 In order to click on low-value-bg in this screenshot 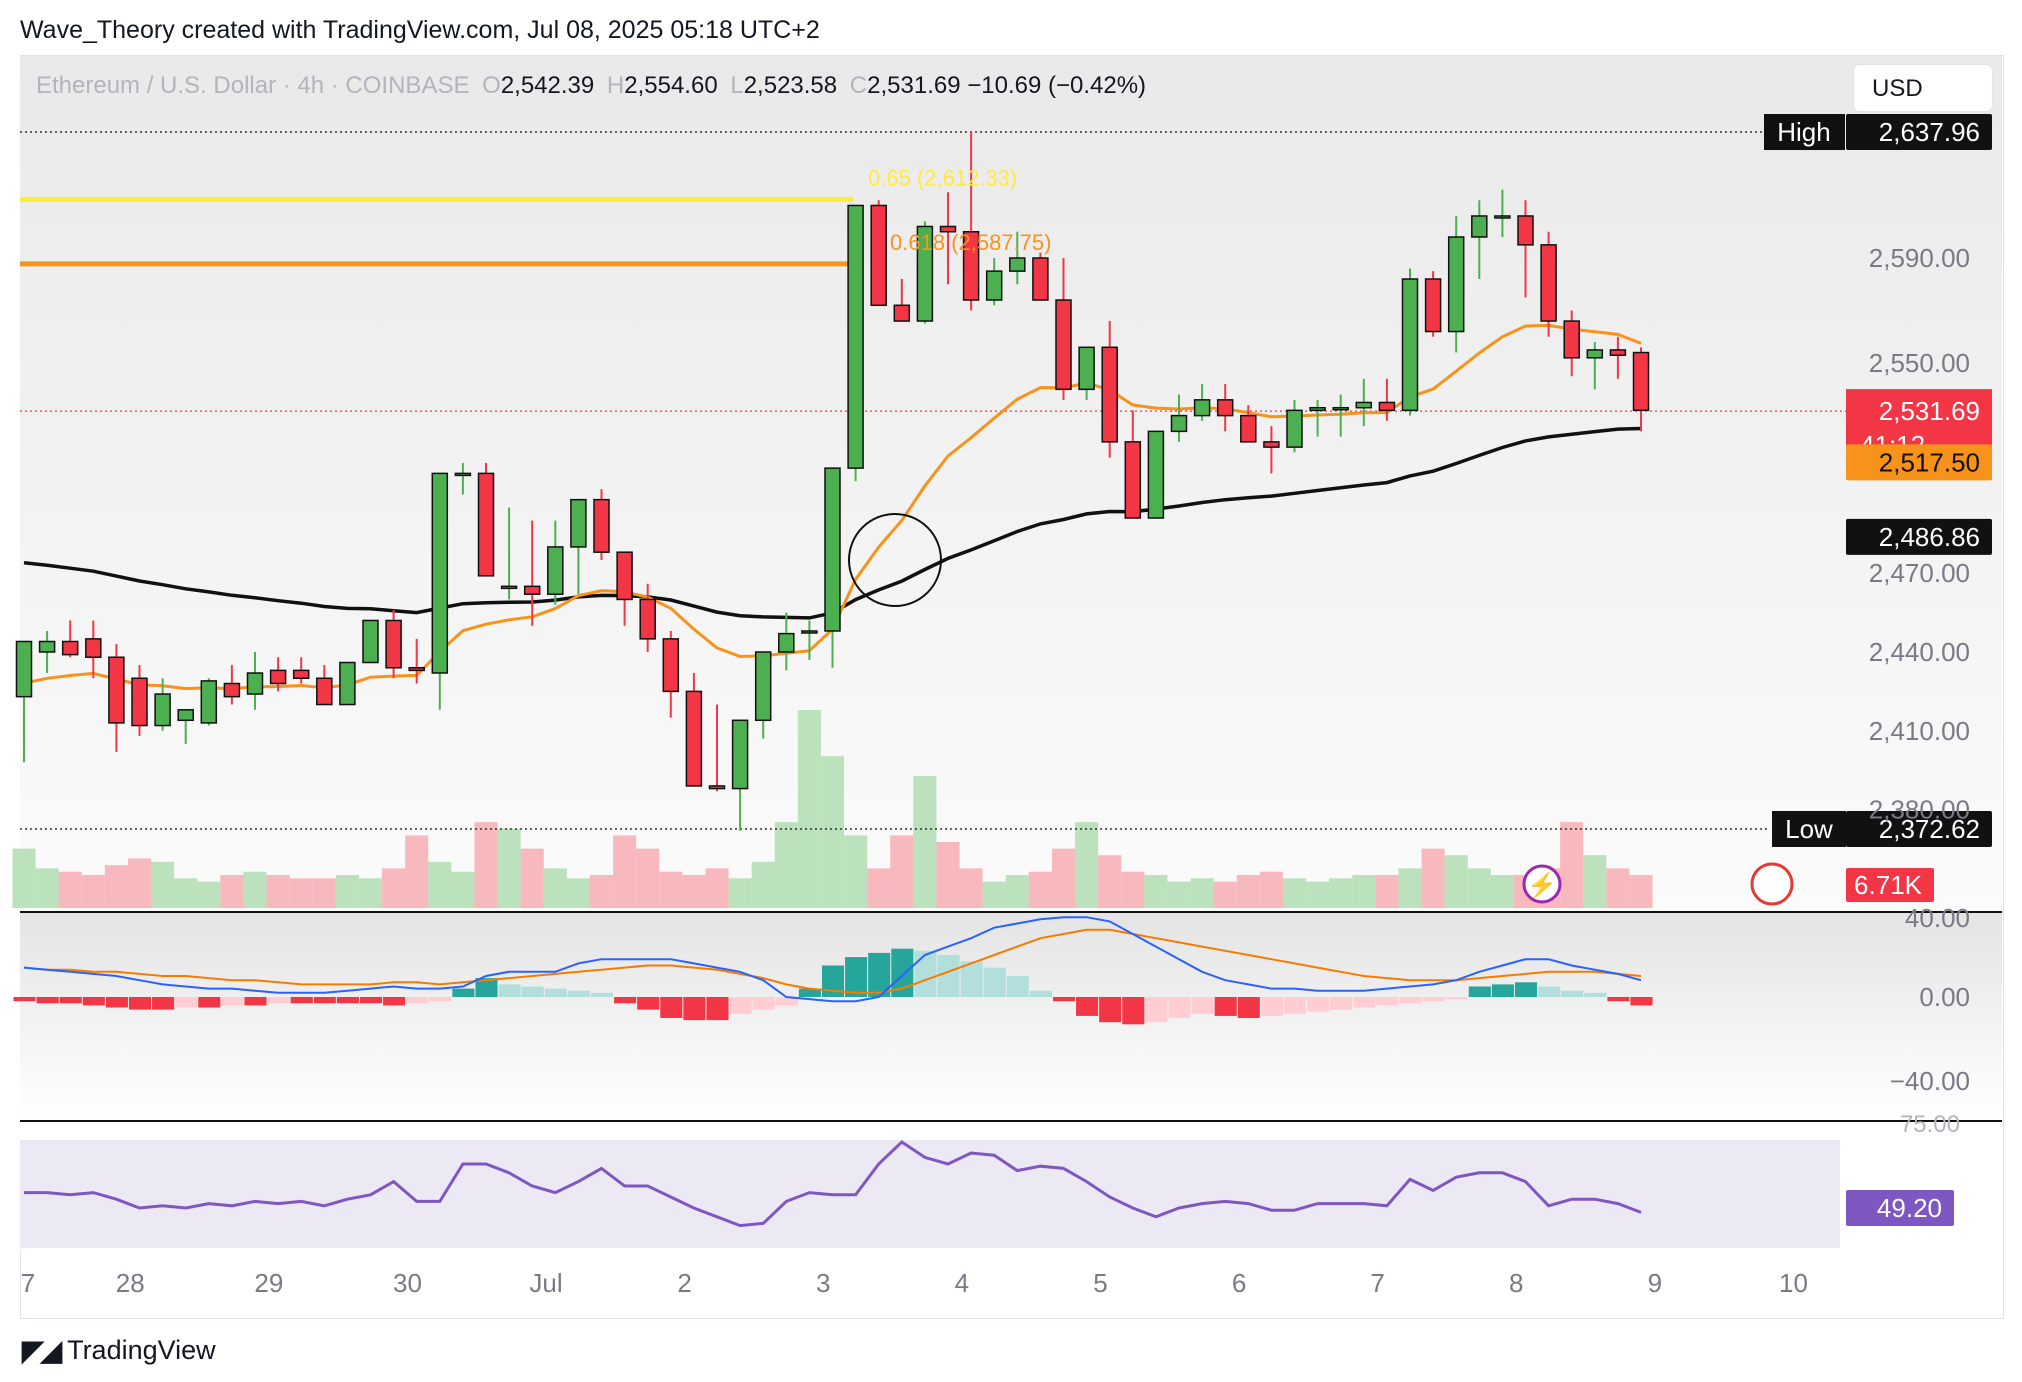, I will do `click(1919, 828)`.